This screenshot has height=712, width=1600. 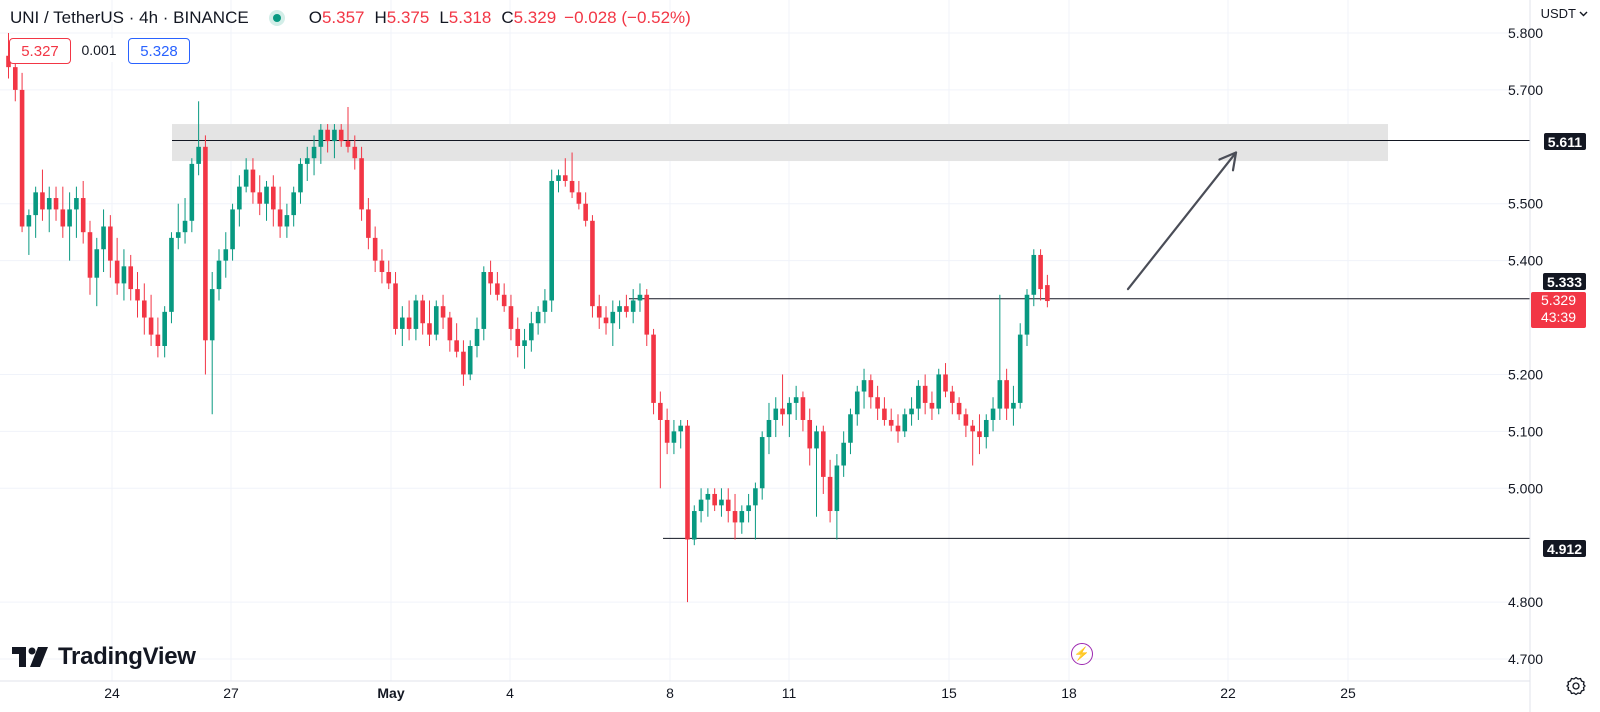 I want to click on lightning-icon: ⚡, so click(x=1082, y=654).